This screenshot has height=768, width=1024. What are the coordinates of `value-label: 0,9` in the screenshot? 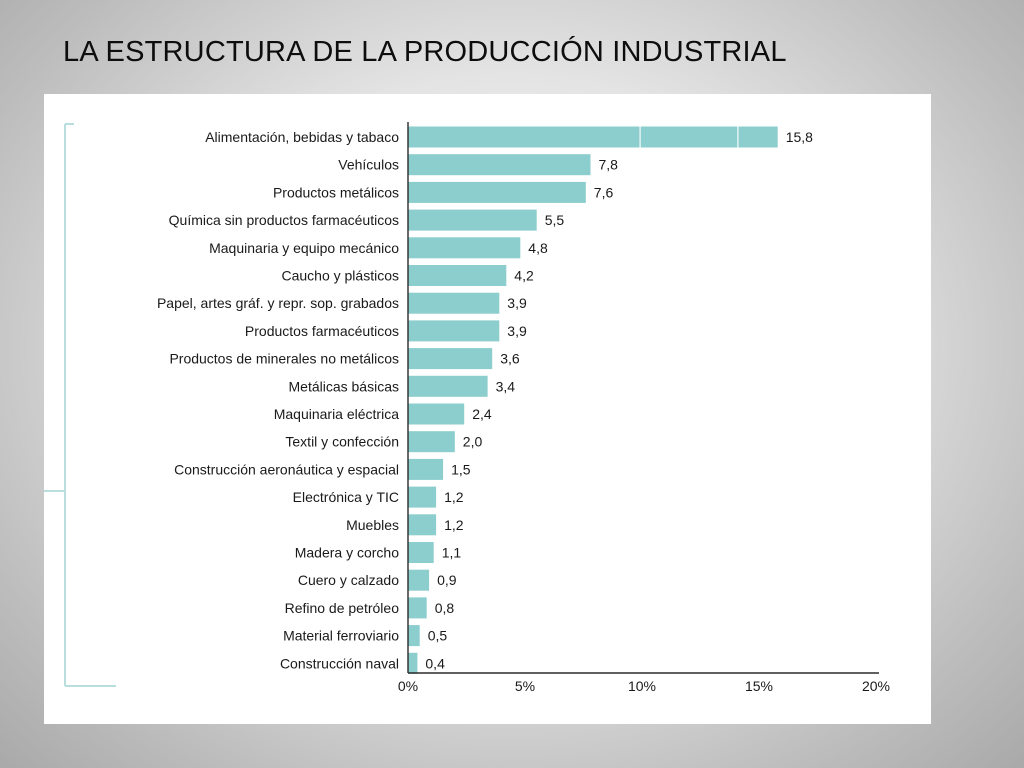 It's located at (447, 580).